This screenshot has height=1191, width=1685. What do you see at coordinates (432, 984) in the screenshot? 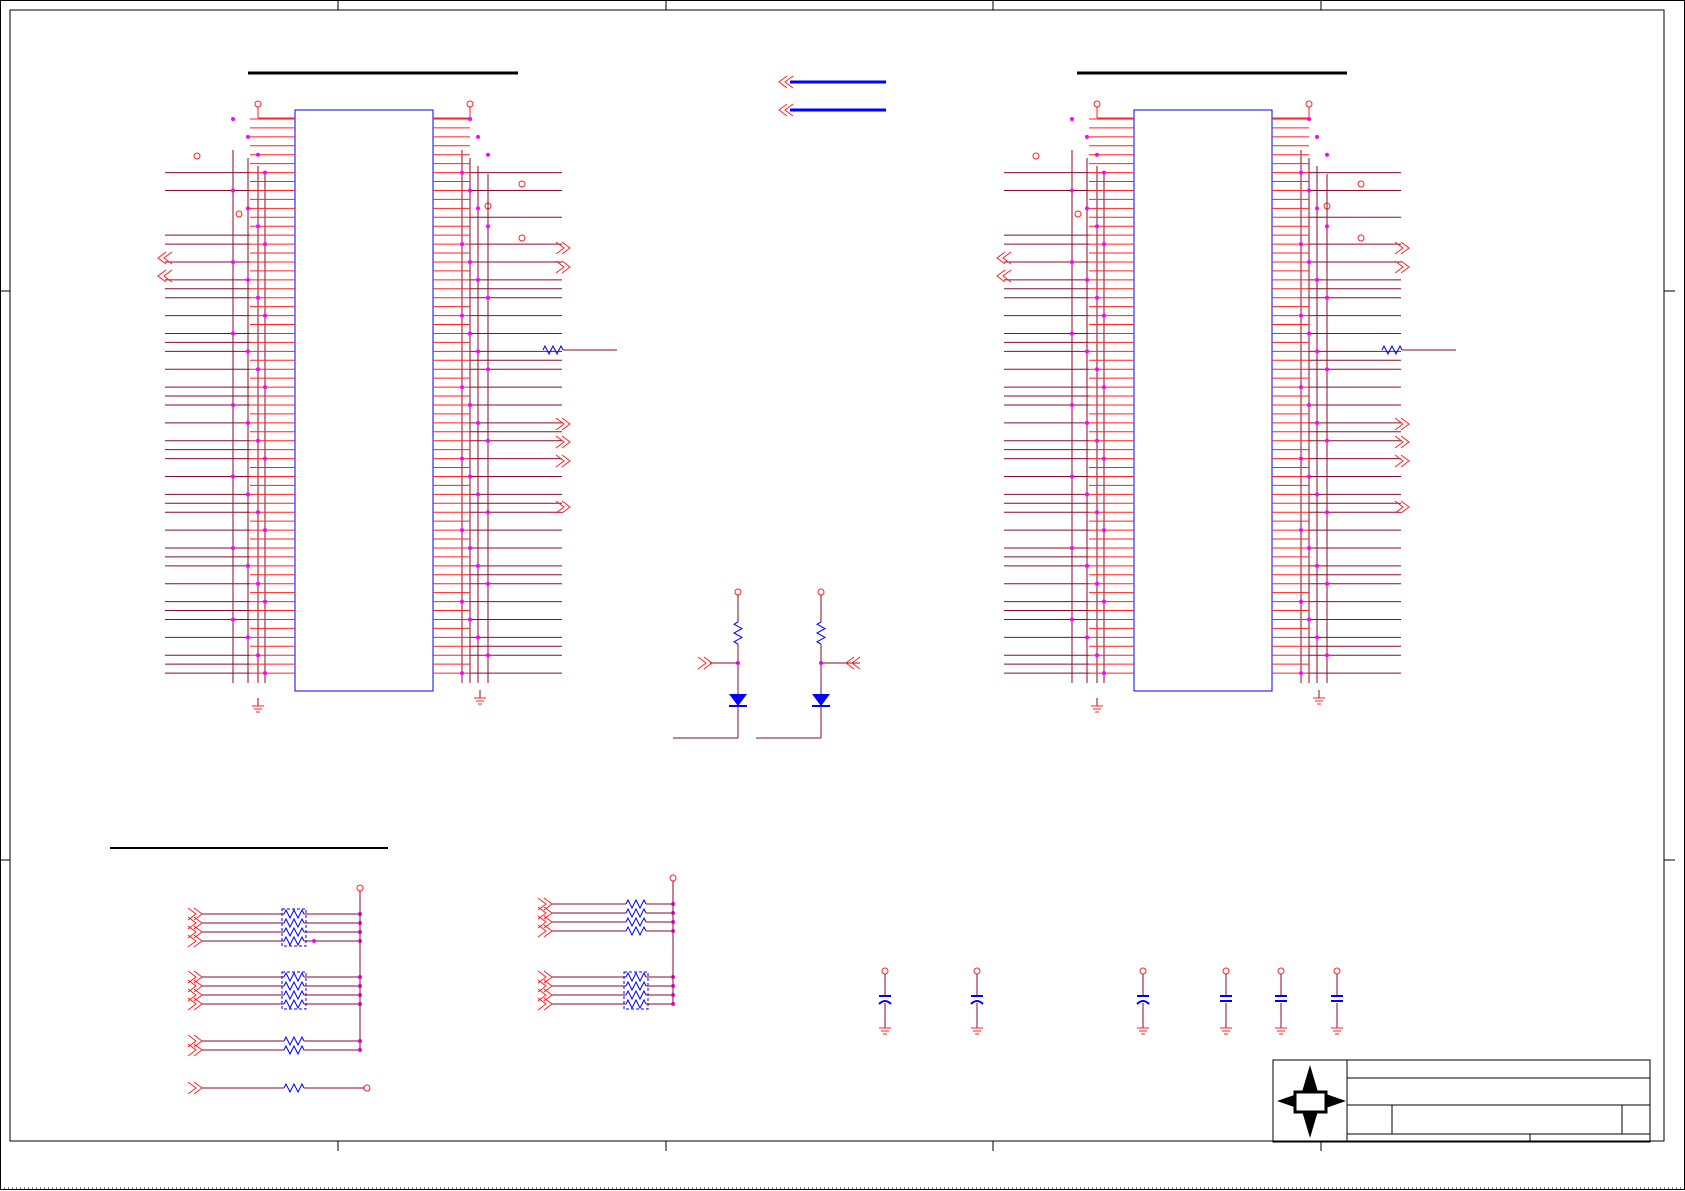
I see `resistor-banks` at bounding box center [432, 984].